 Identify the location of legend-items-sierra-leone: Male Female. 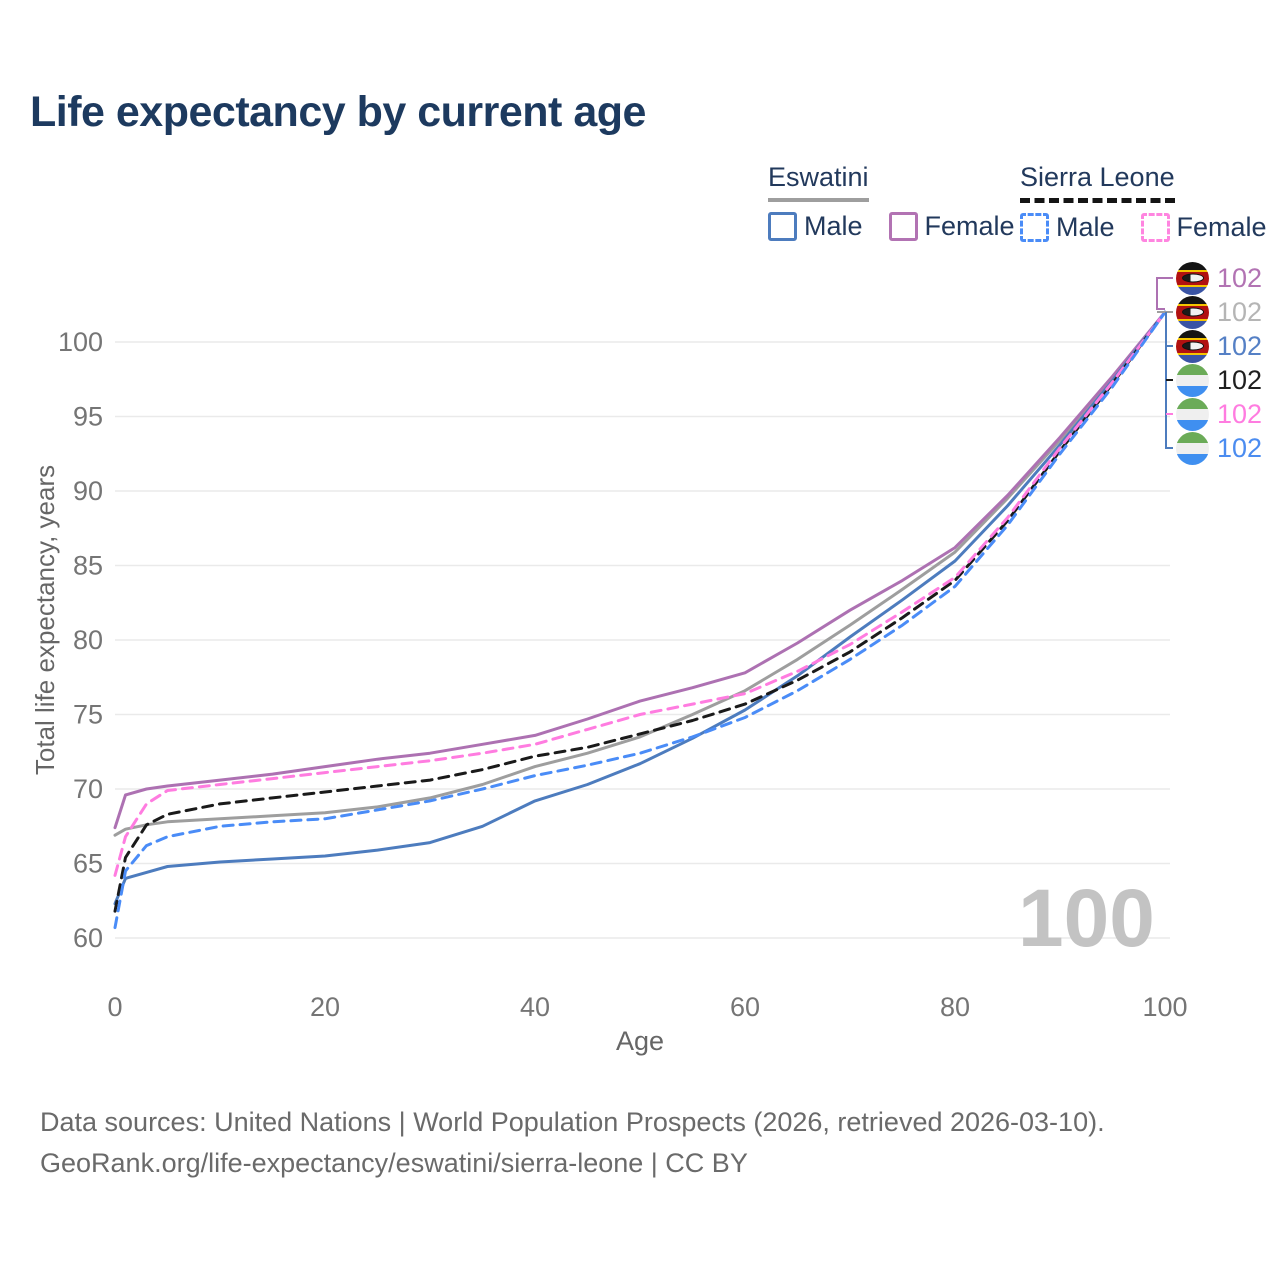
(1150, 227).